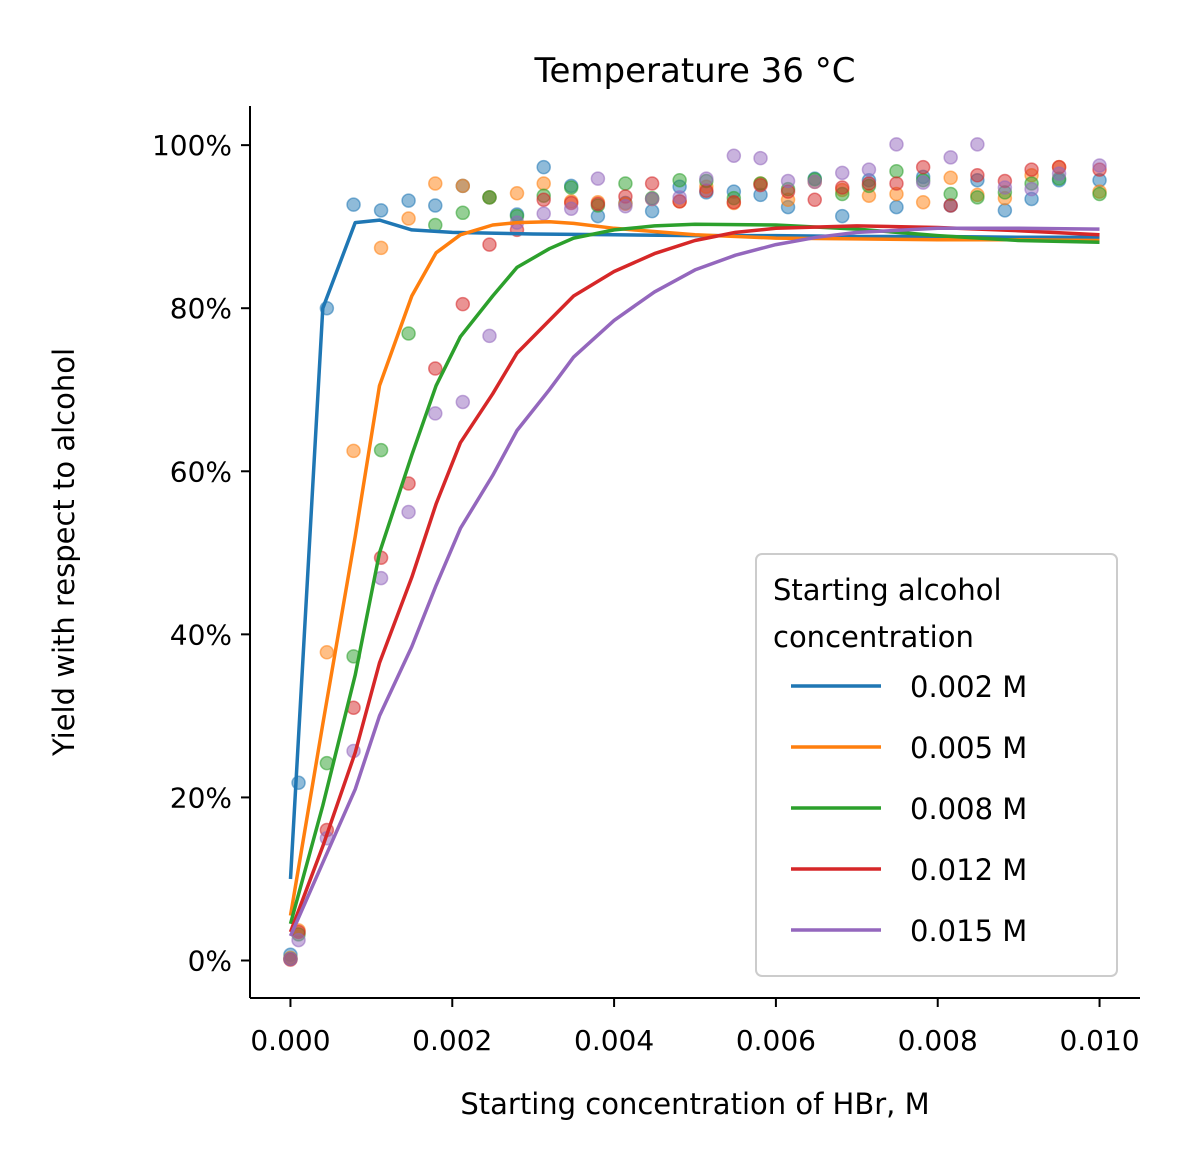  Describe the element at coordinates (968, 931) in the screenshot. I see `legend-entry-label: 0.015 M` at that location.